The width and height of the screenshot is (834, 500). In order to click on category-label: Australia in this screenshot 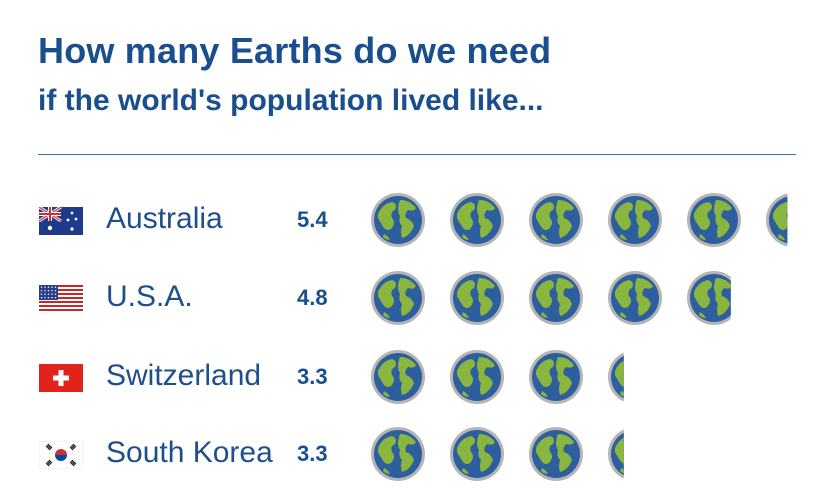, I will do `click(164, 218)`.